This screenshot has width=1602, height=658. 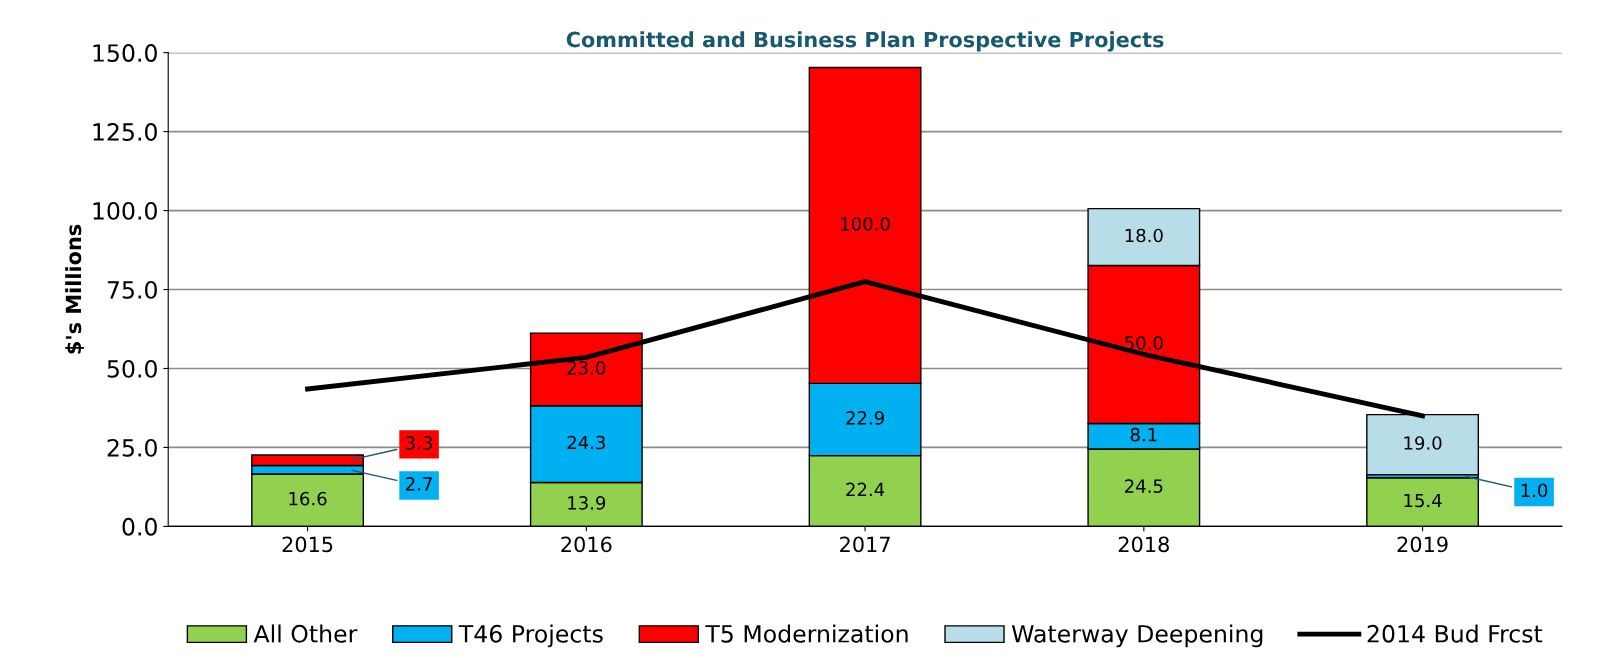 What do you see at coordinates (587, 503) in the screenshot?
I see `data-label: 13.9` at bounding box center [587, 503].